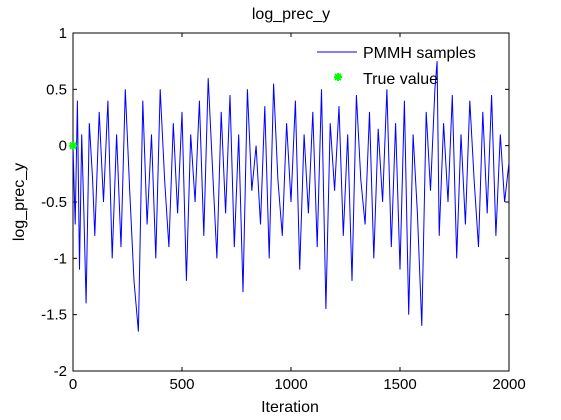 The height and width of the screenshot is (420, 561). What do you see at coordinates (73, 145) in the screenshot?
I see `true-value-marker` at bounding box center [73, 145].